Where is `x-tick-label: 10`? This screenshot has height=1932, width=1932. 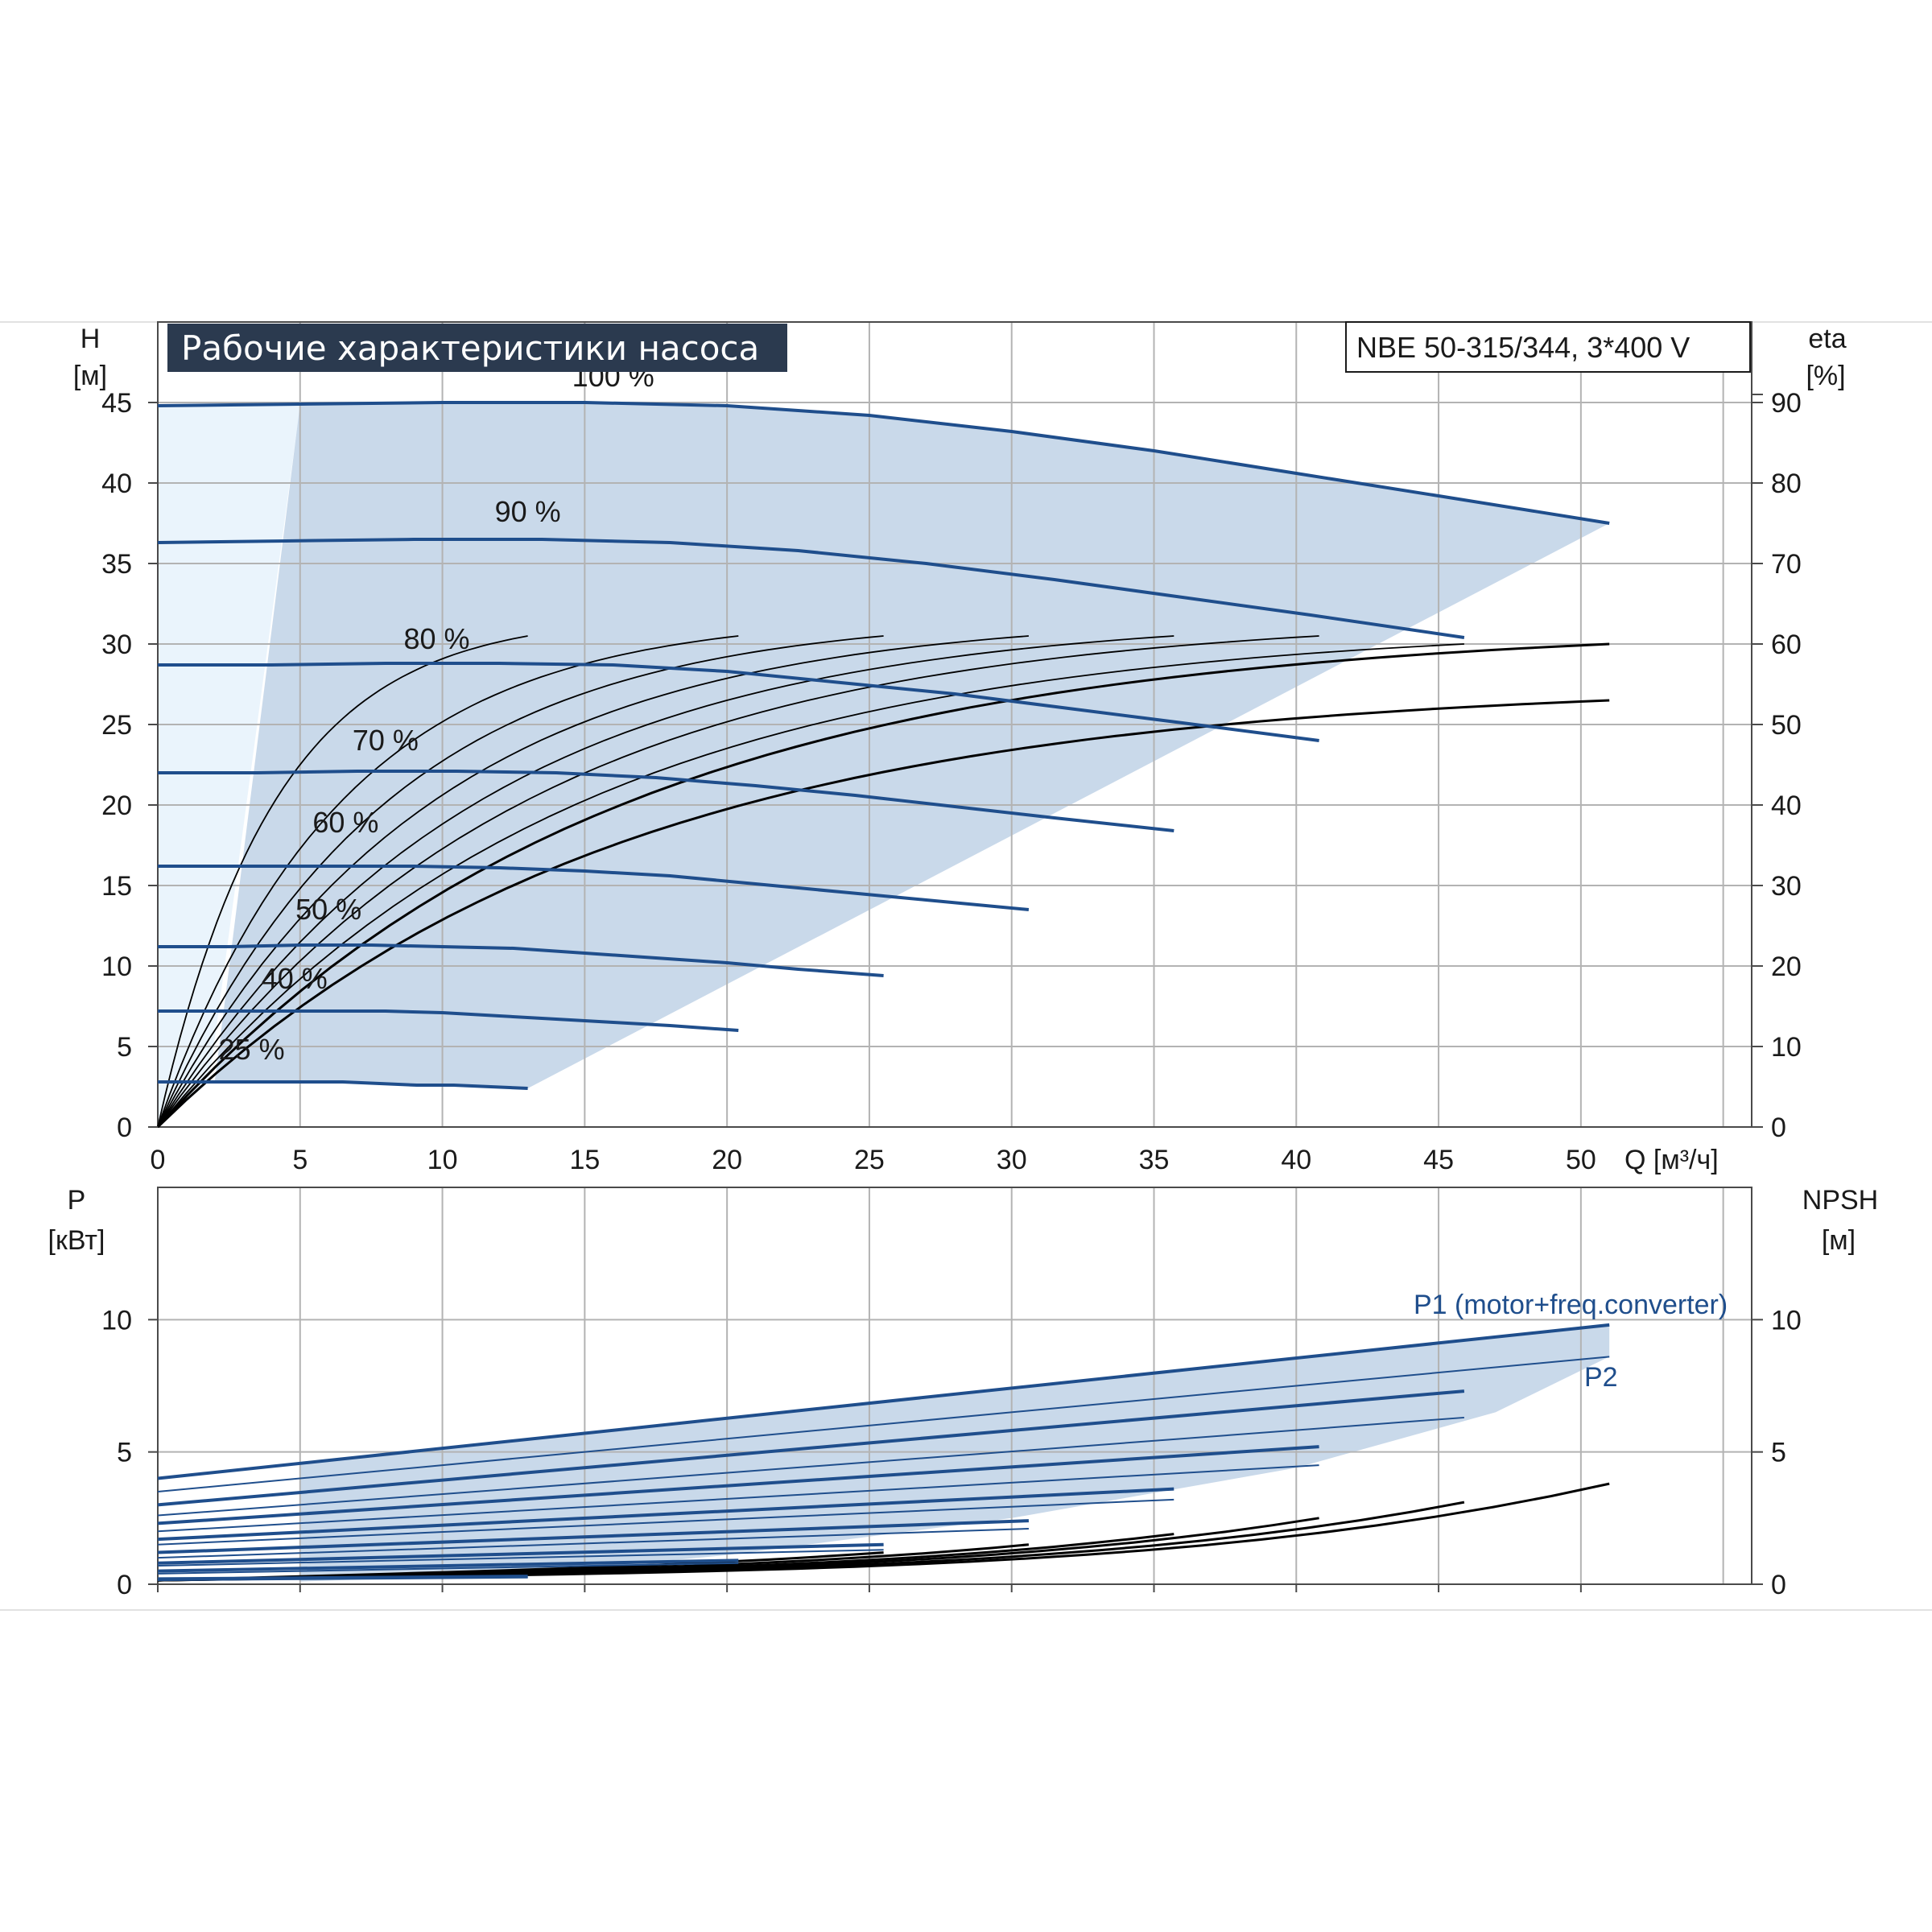 x-tick-label: 10 is located at coordinates (442, 1160).